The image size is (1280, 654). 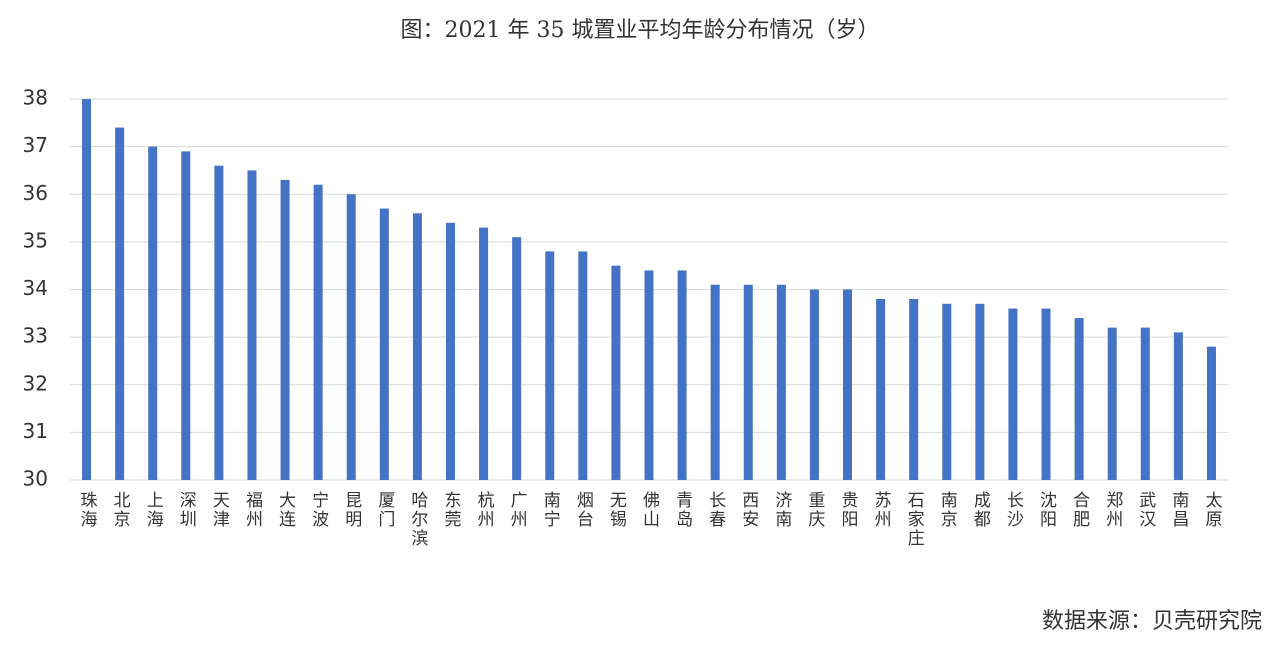 I want to click on x-tick-label: 厦门, so click(x=384, y=510).